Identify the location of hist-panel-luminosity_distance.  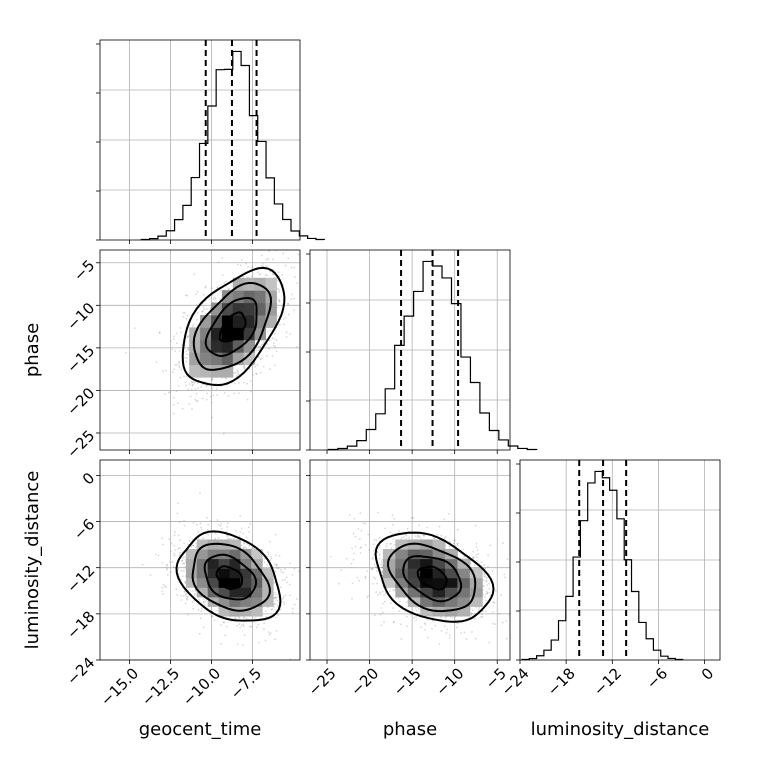
(618, 561).